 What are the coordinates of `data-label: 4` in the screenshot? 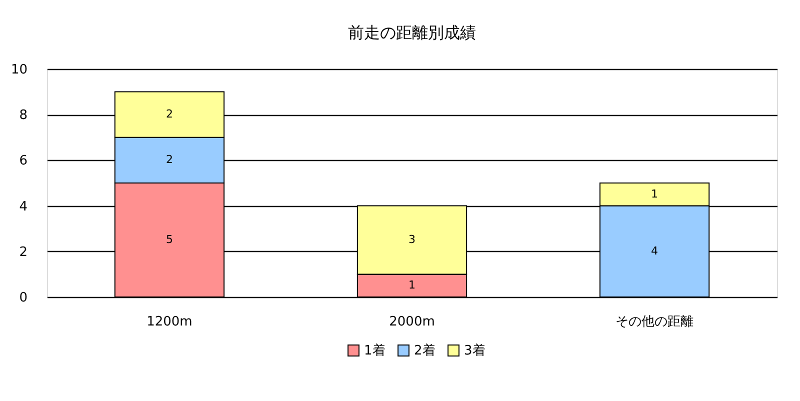 It's located at (654, 251).